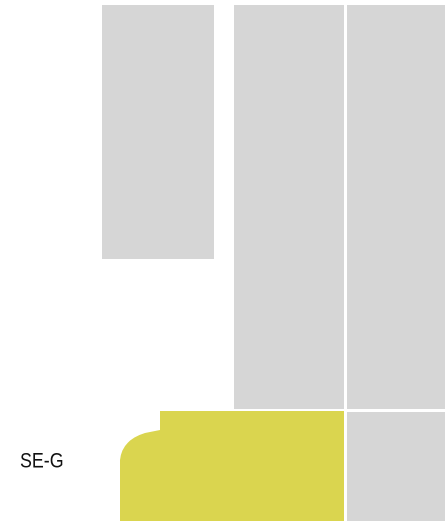  I want to click on highlighted-room, so click(232, 466).